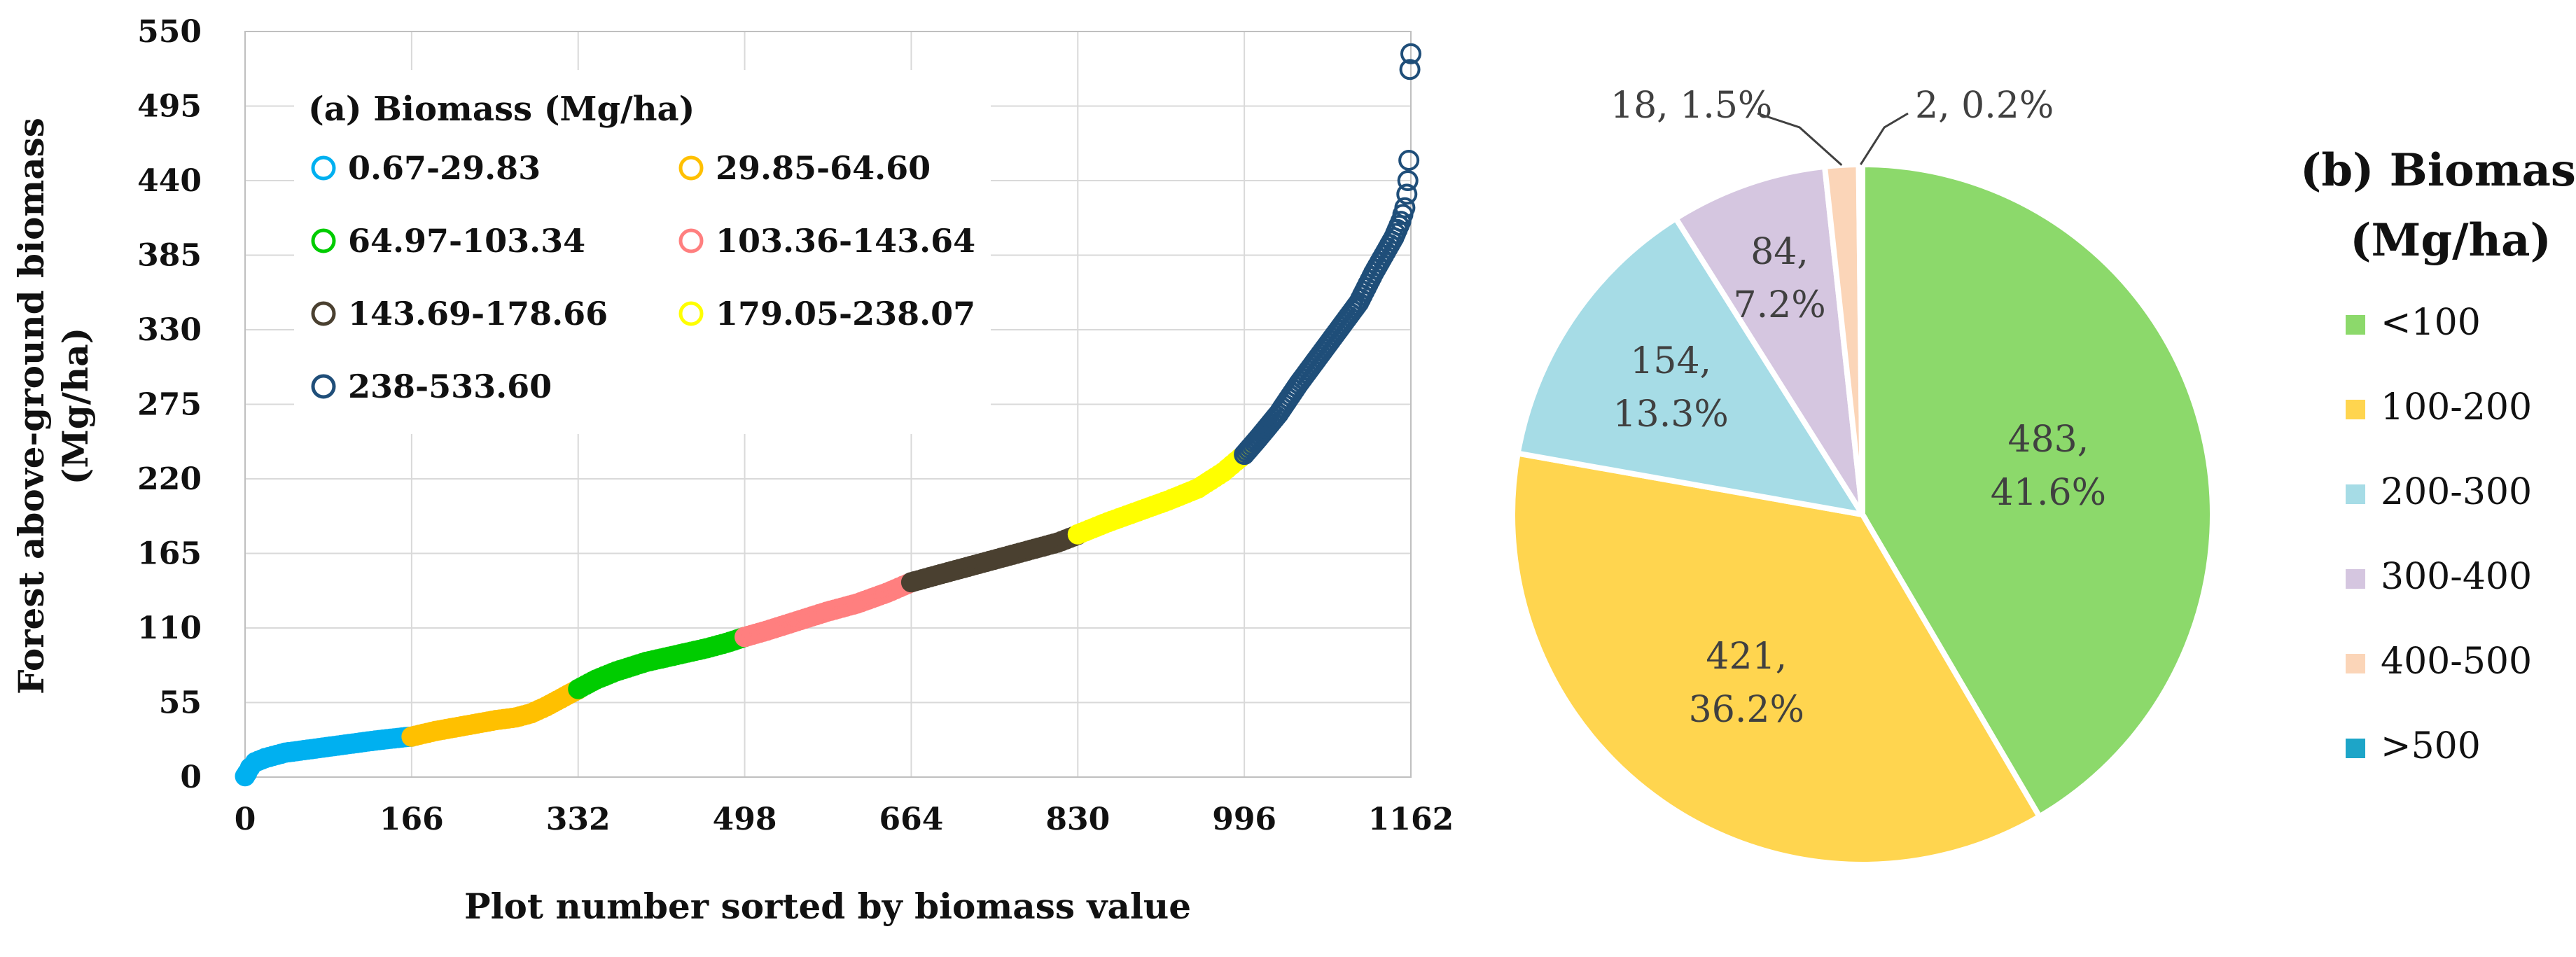  Describe the element at coordinates (2456, 492) in the screenshot. I see `pie-legend-label: 200-300` at that location.